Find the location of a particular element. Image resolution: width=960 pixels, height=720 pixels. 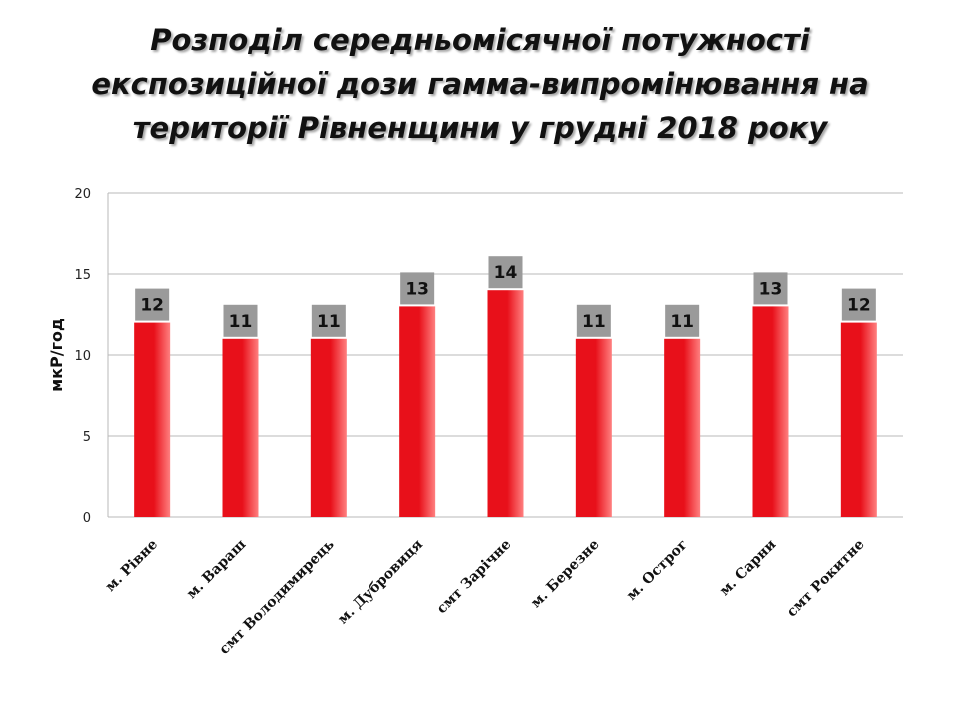

x-tick-label: м. Рівне is located at coordinates (132, 565).